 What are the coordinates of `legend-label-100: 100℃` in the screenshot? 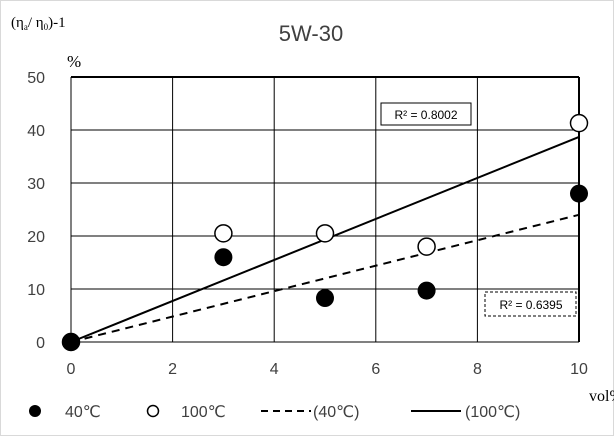 It's located at (203, 412).